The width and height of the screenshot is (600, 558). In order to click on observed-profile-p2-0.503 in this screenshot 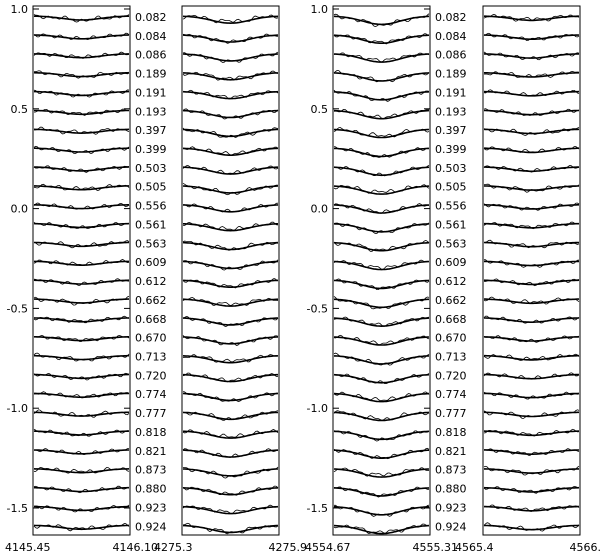, I will do `click(230, 169)`.